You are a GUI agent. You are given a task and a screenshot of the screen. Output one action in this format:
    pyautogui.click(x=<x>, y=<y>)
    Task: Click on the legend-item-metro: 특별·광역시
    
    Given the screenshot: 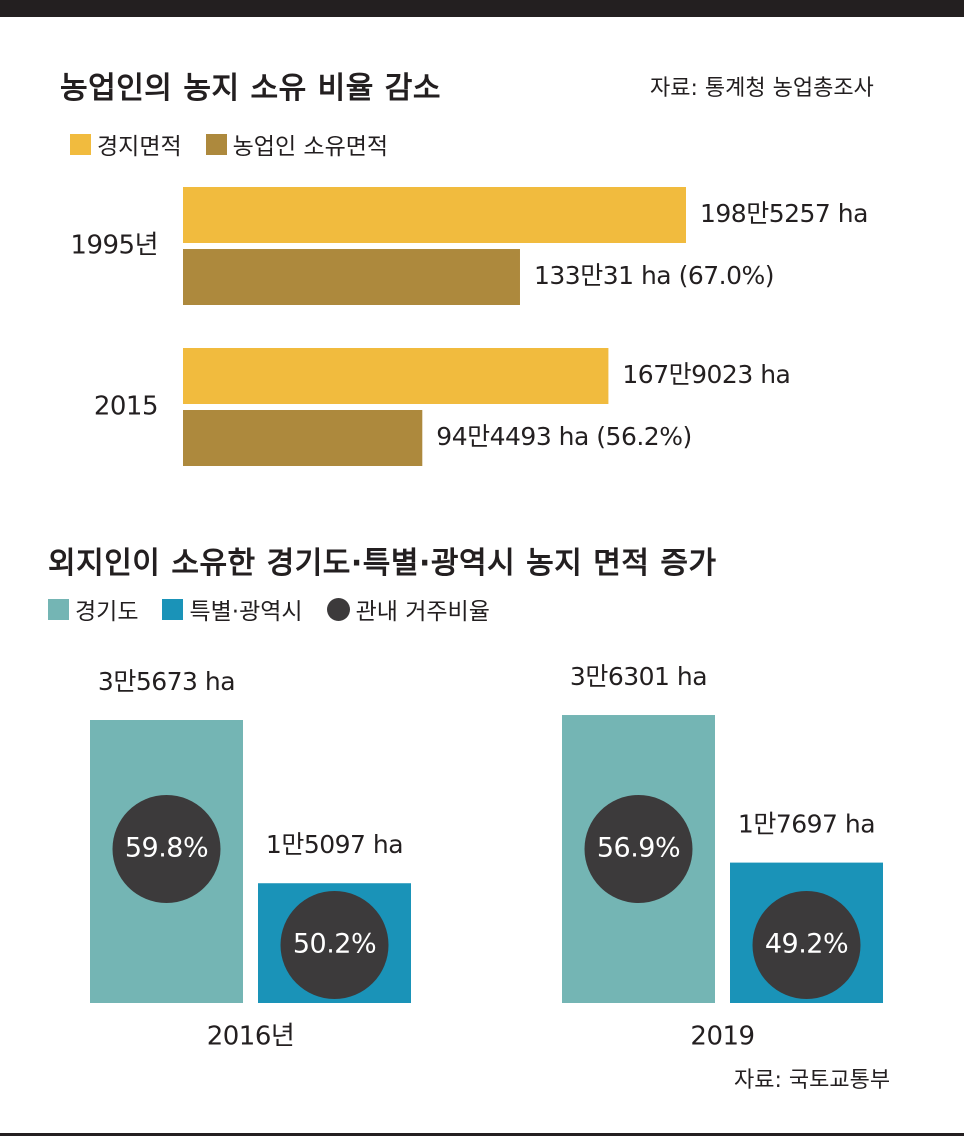 What is the action you would take?
    pyautogui.click(x=232, y=609)
    